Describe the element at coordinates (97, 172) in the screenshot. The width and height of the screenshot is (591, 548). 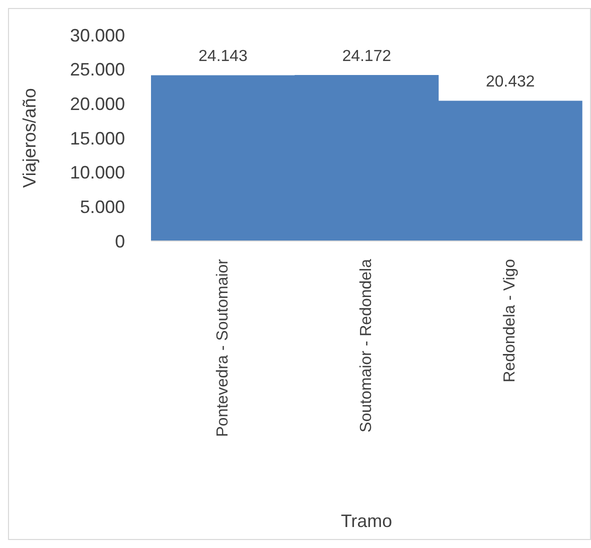
I see `y-tick-label: 10.000` at that location.